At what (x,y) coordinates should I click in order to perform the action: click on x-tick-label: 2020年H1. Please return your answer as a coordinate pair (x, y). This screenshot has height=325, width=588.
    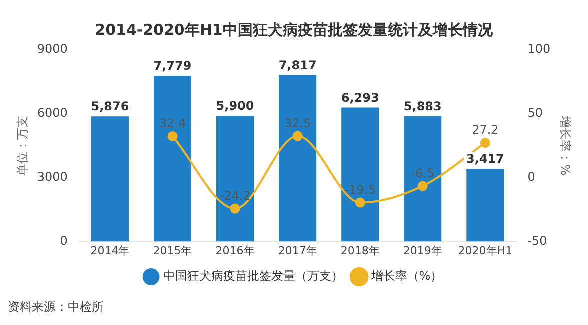
    Looking at the image, I should click on (485, 251).